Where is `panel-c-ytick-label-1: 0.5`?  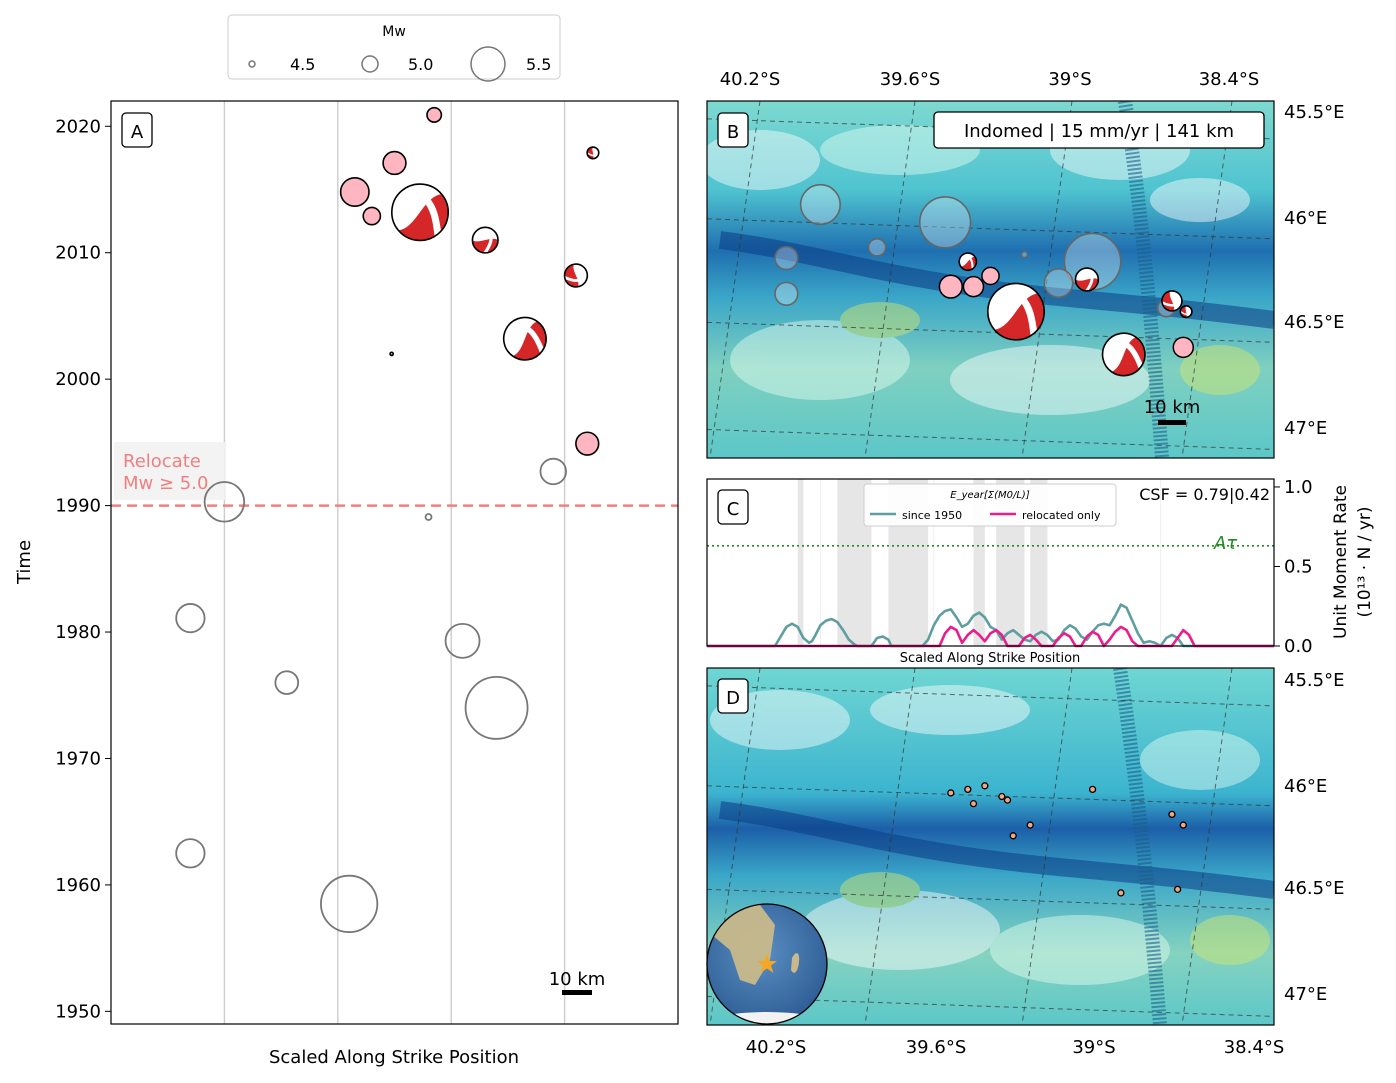 panel-c-ytick-label-1: 0.5 is located at coordinates (1298, 566).